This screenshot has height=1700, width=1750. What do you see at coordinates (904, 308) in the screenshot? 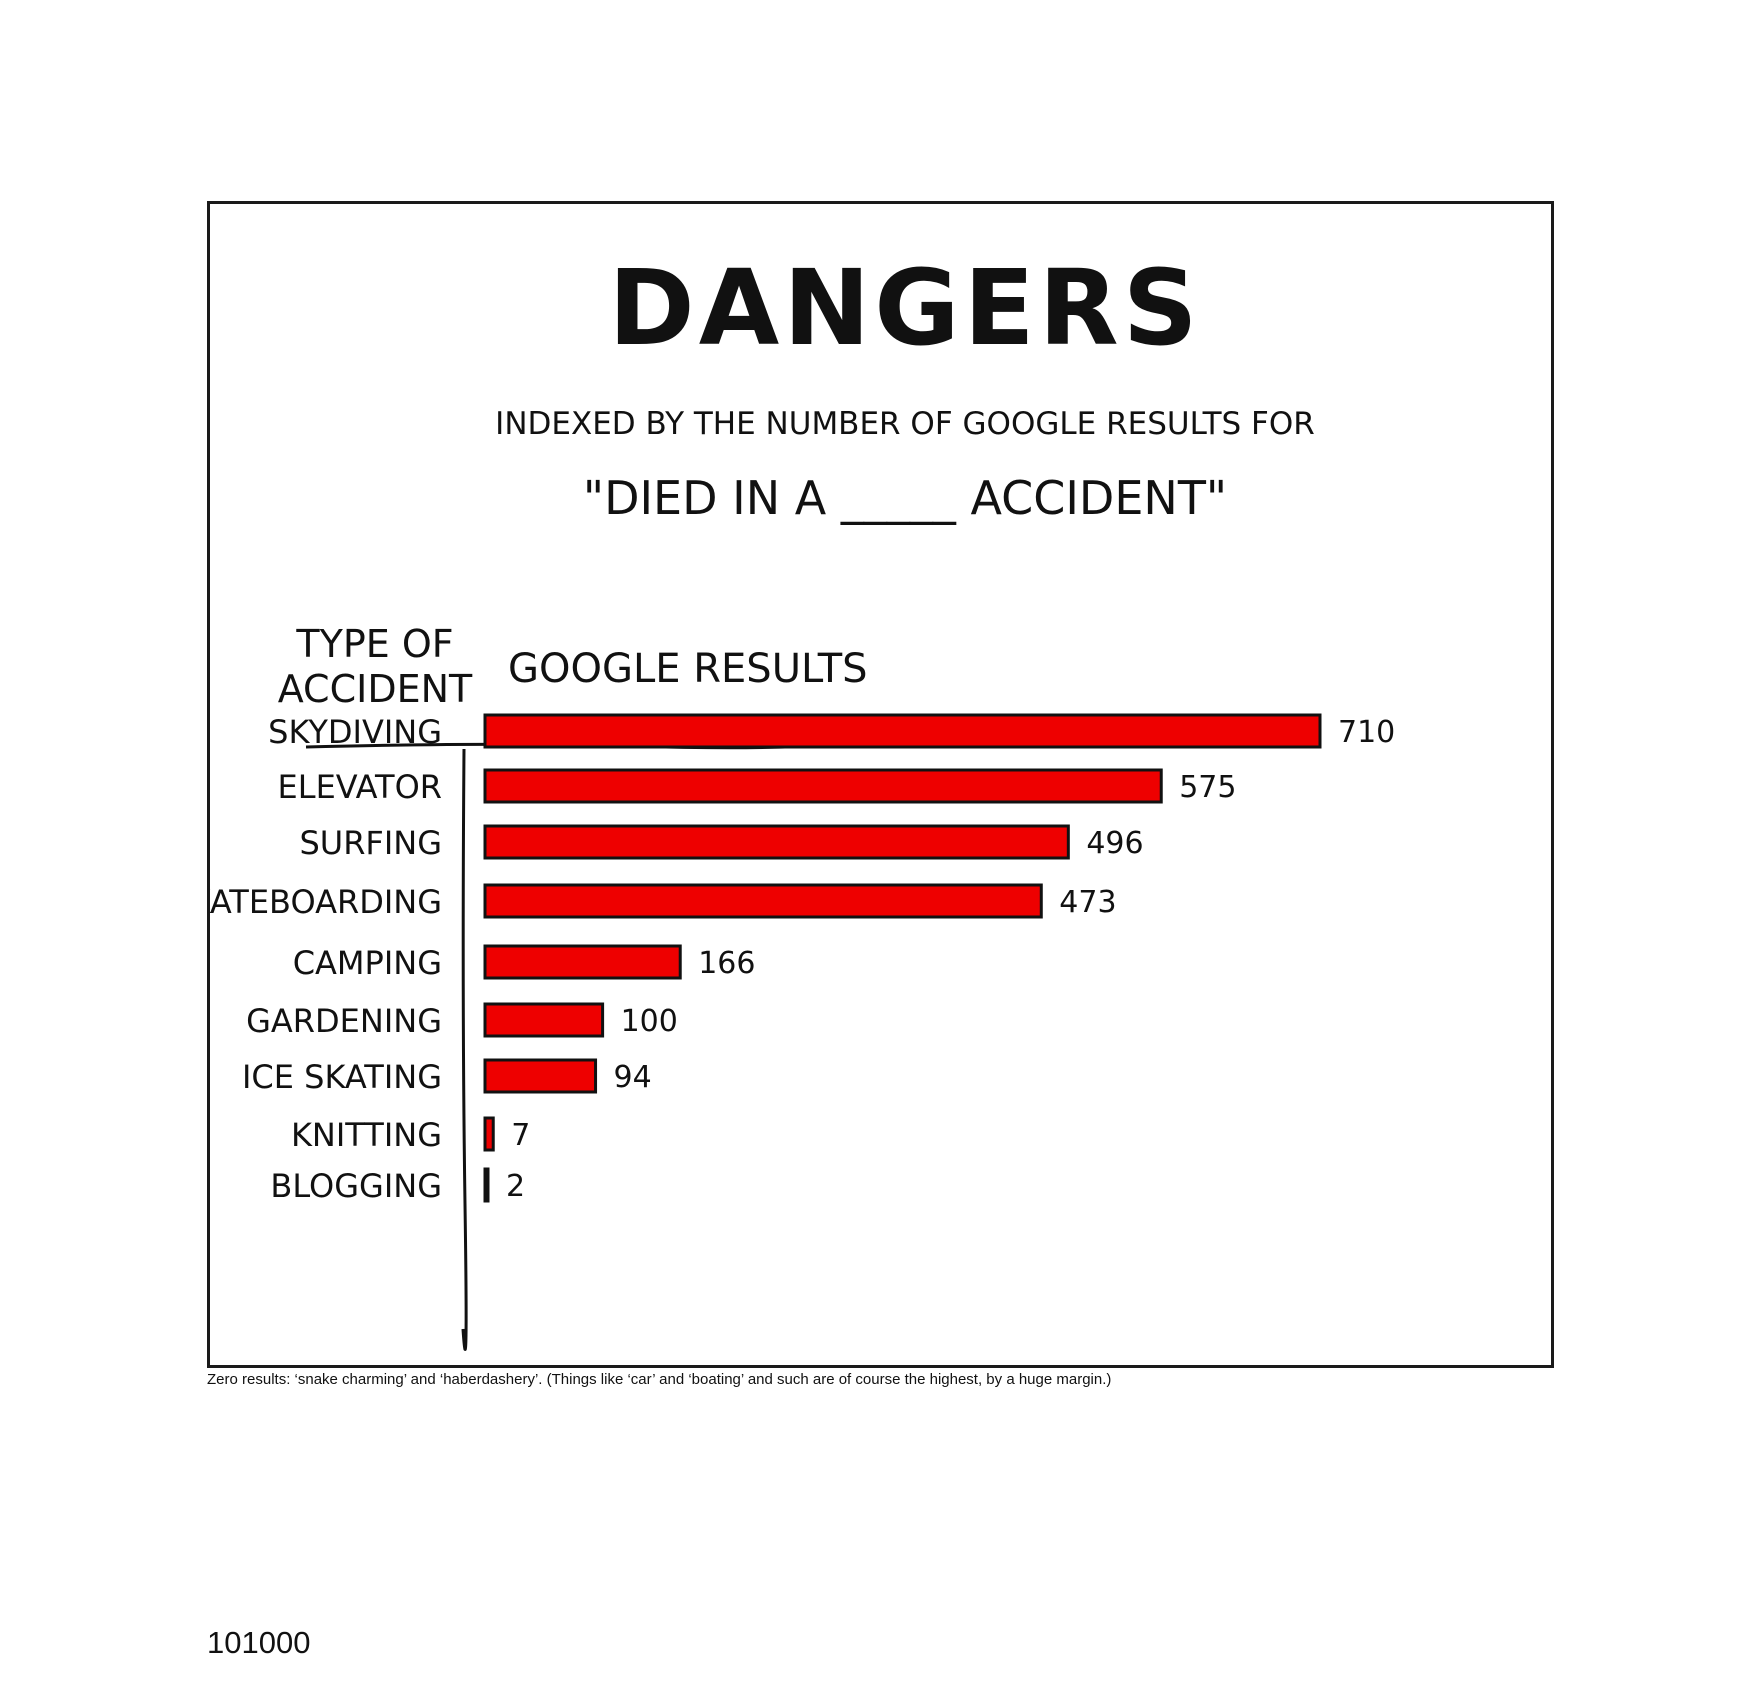
I see `chart-title: DANGERS` at bounding box center [904, 308].